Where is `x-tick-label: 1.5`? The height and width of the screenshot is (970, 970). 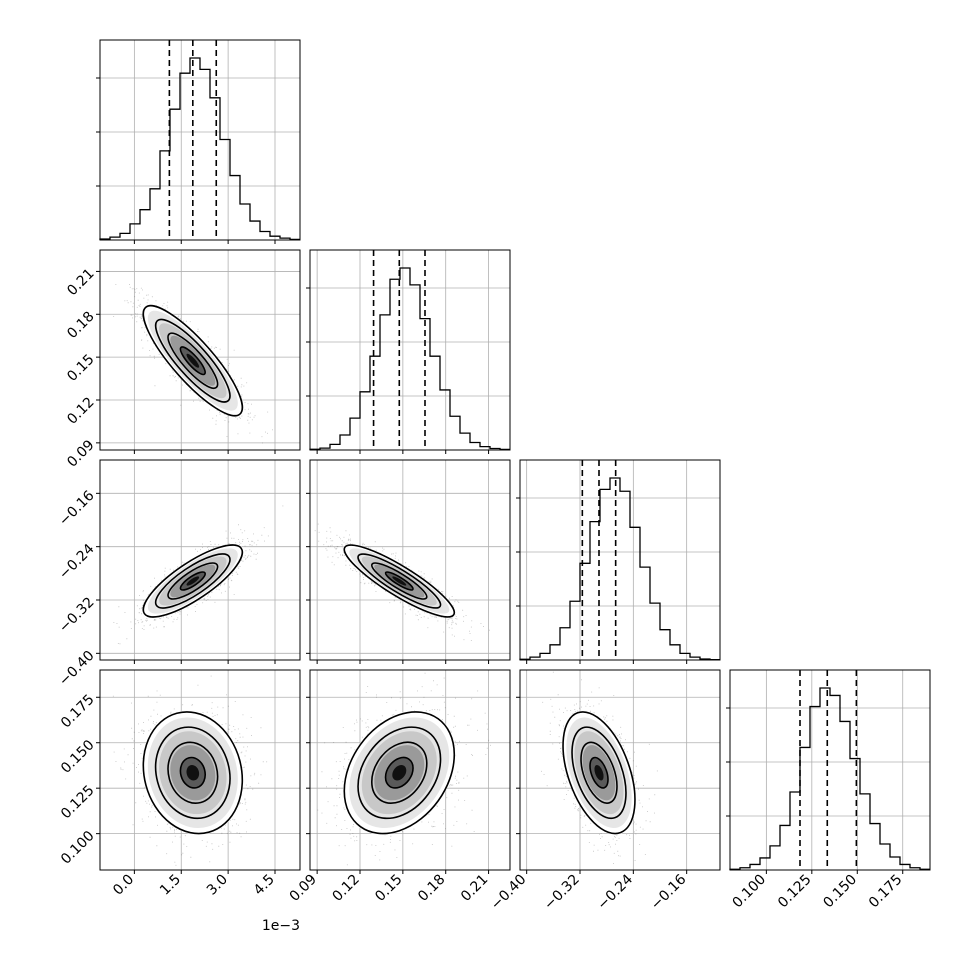
x-tick-label: 1.5 is located at coordinates (170, 885).